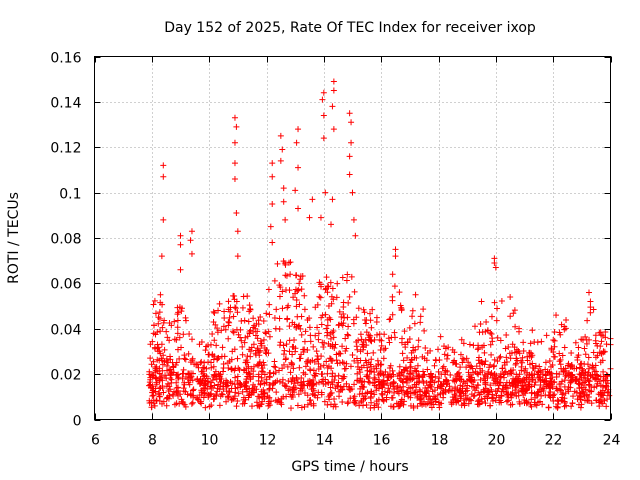 The width and height of the screenshot is (640, 480). I want to click on x-tick-label: 6, so click(95, 441).